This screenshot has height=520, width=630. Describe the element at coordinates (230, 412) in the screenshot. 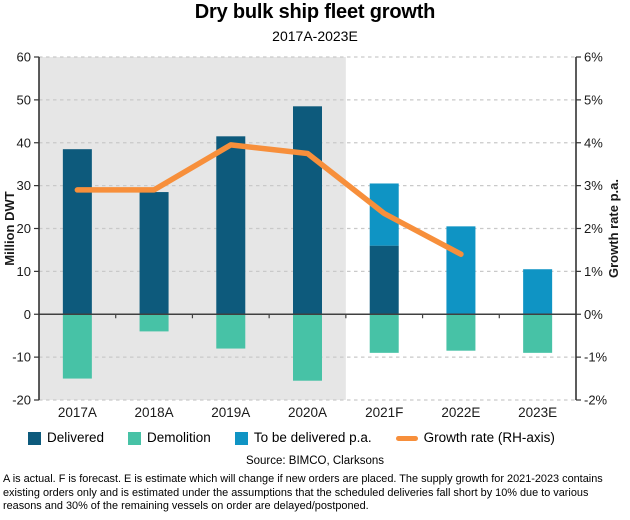

I see `x-axis-category-label: 2019A` at that location.